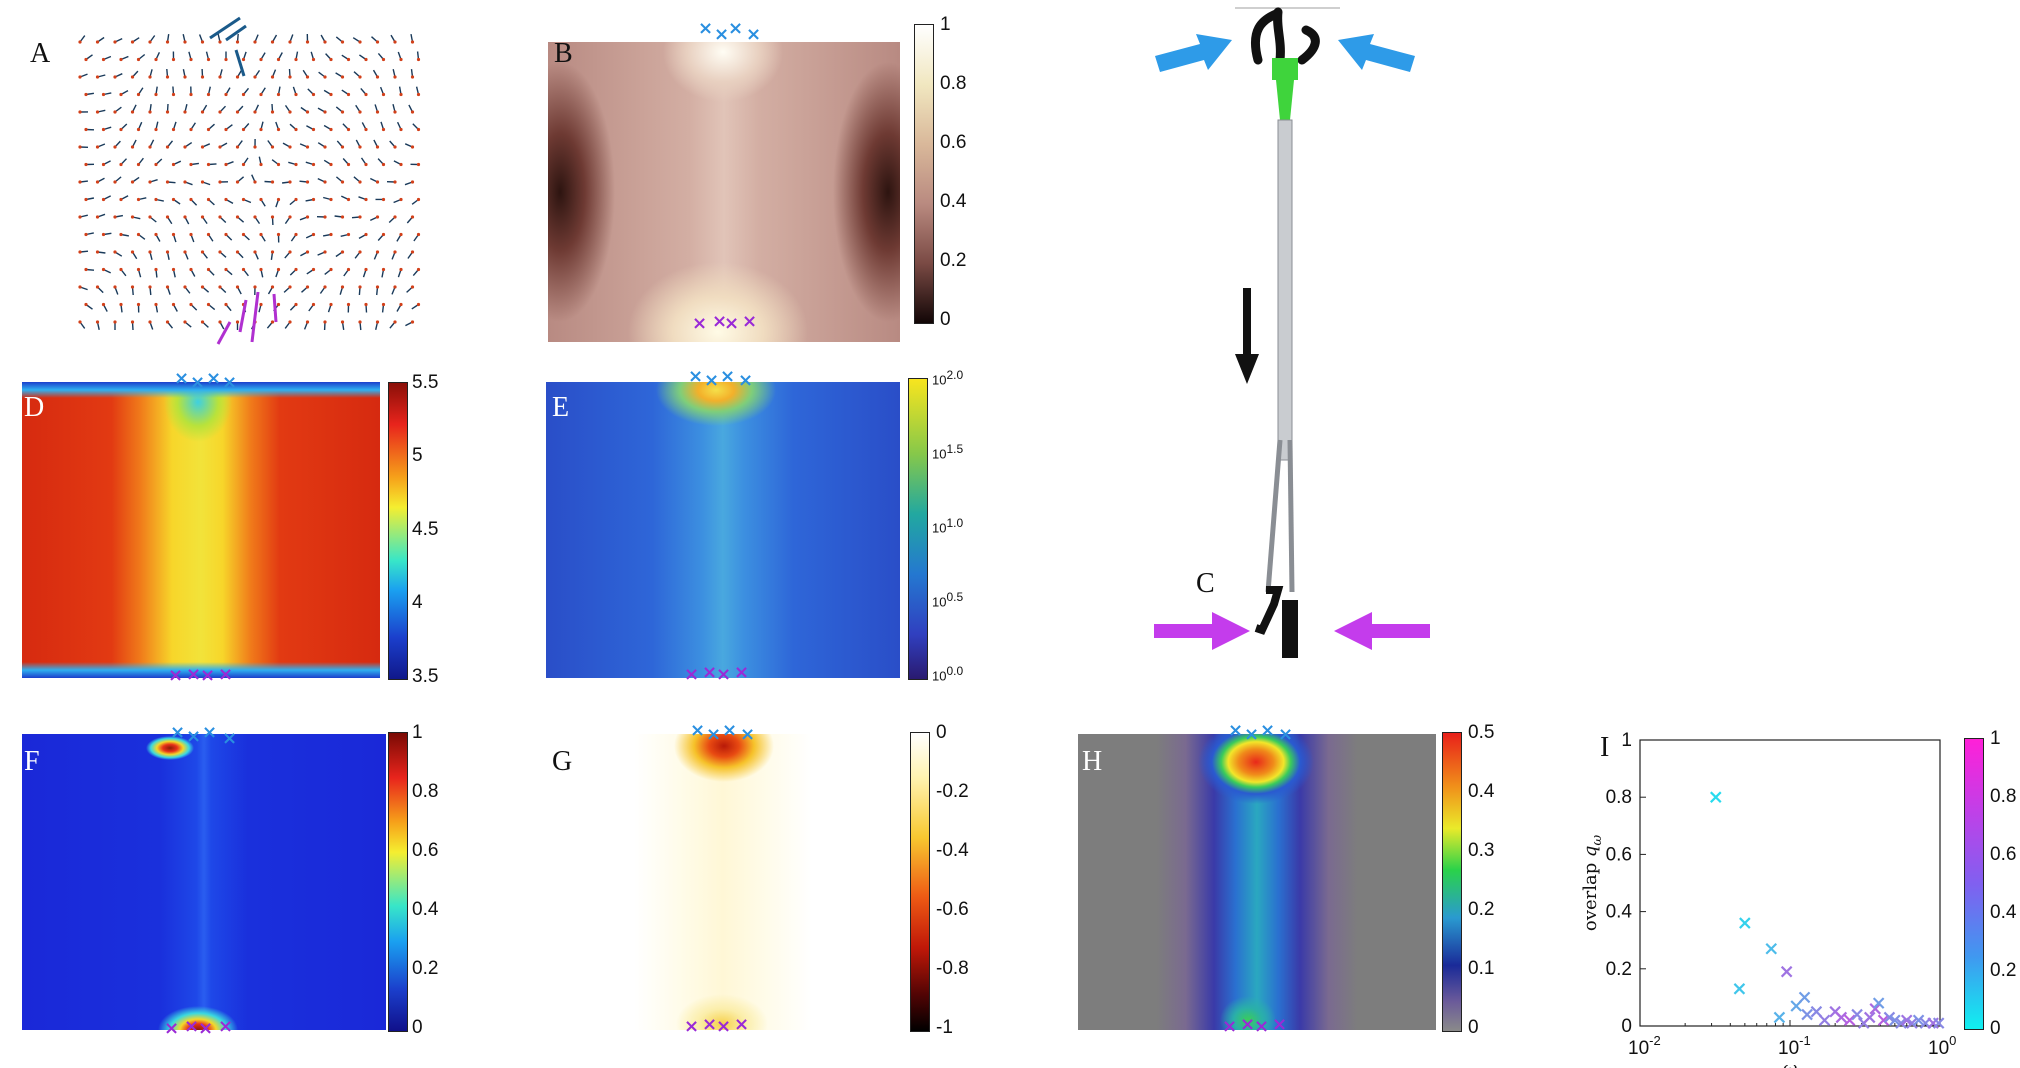  What do you see at coordinates (1481, 968) in the screenshot?
I see `colorbar-h-tick: 0.1` at bounding box center [1481, 968].